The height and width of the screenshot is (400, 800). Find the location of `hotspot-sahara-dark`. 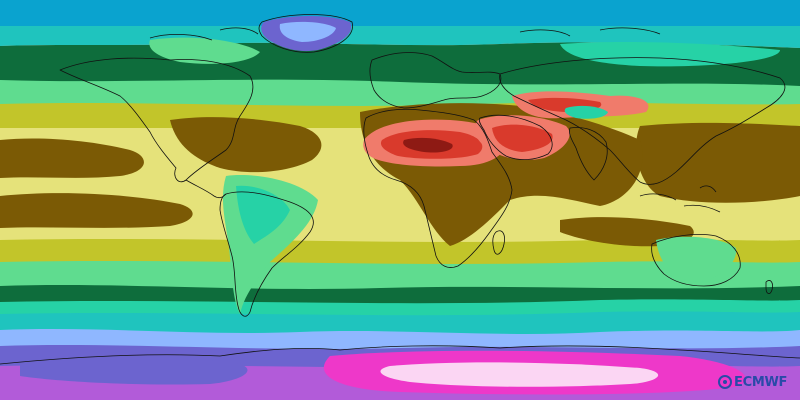

hotspot-sahara-dark is located at coordinates (428, 145).